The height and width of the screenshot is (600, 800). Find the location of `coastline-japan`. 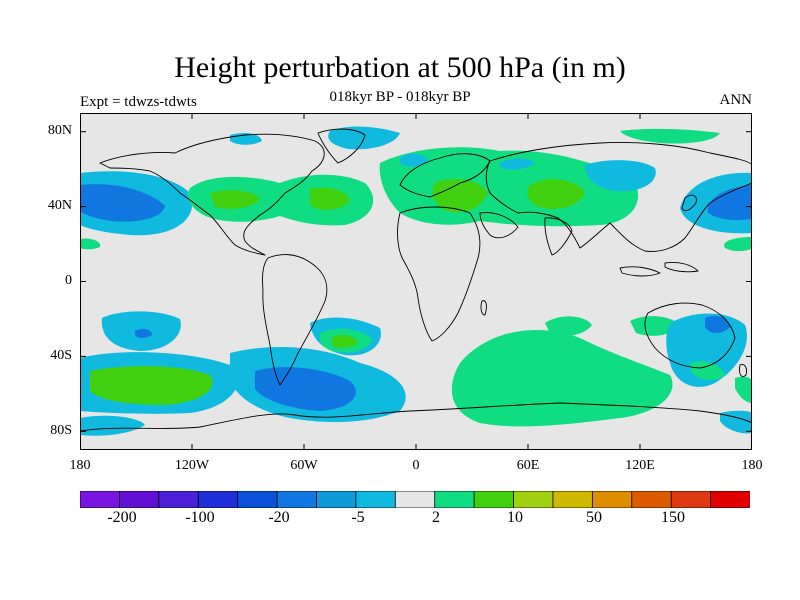

coastline-japan is located at coordinates (689, 203).